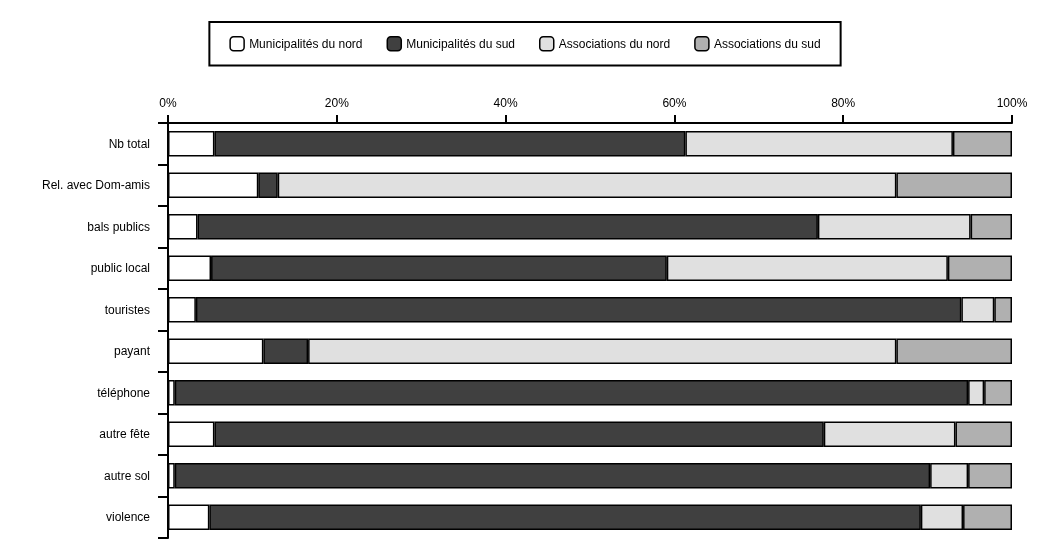  Describe the element at coordinates (124, 392) in the screenshot. I see `y-tick-label: téléphone` at that location.